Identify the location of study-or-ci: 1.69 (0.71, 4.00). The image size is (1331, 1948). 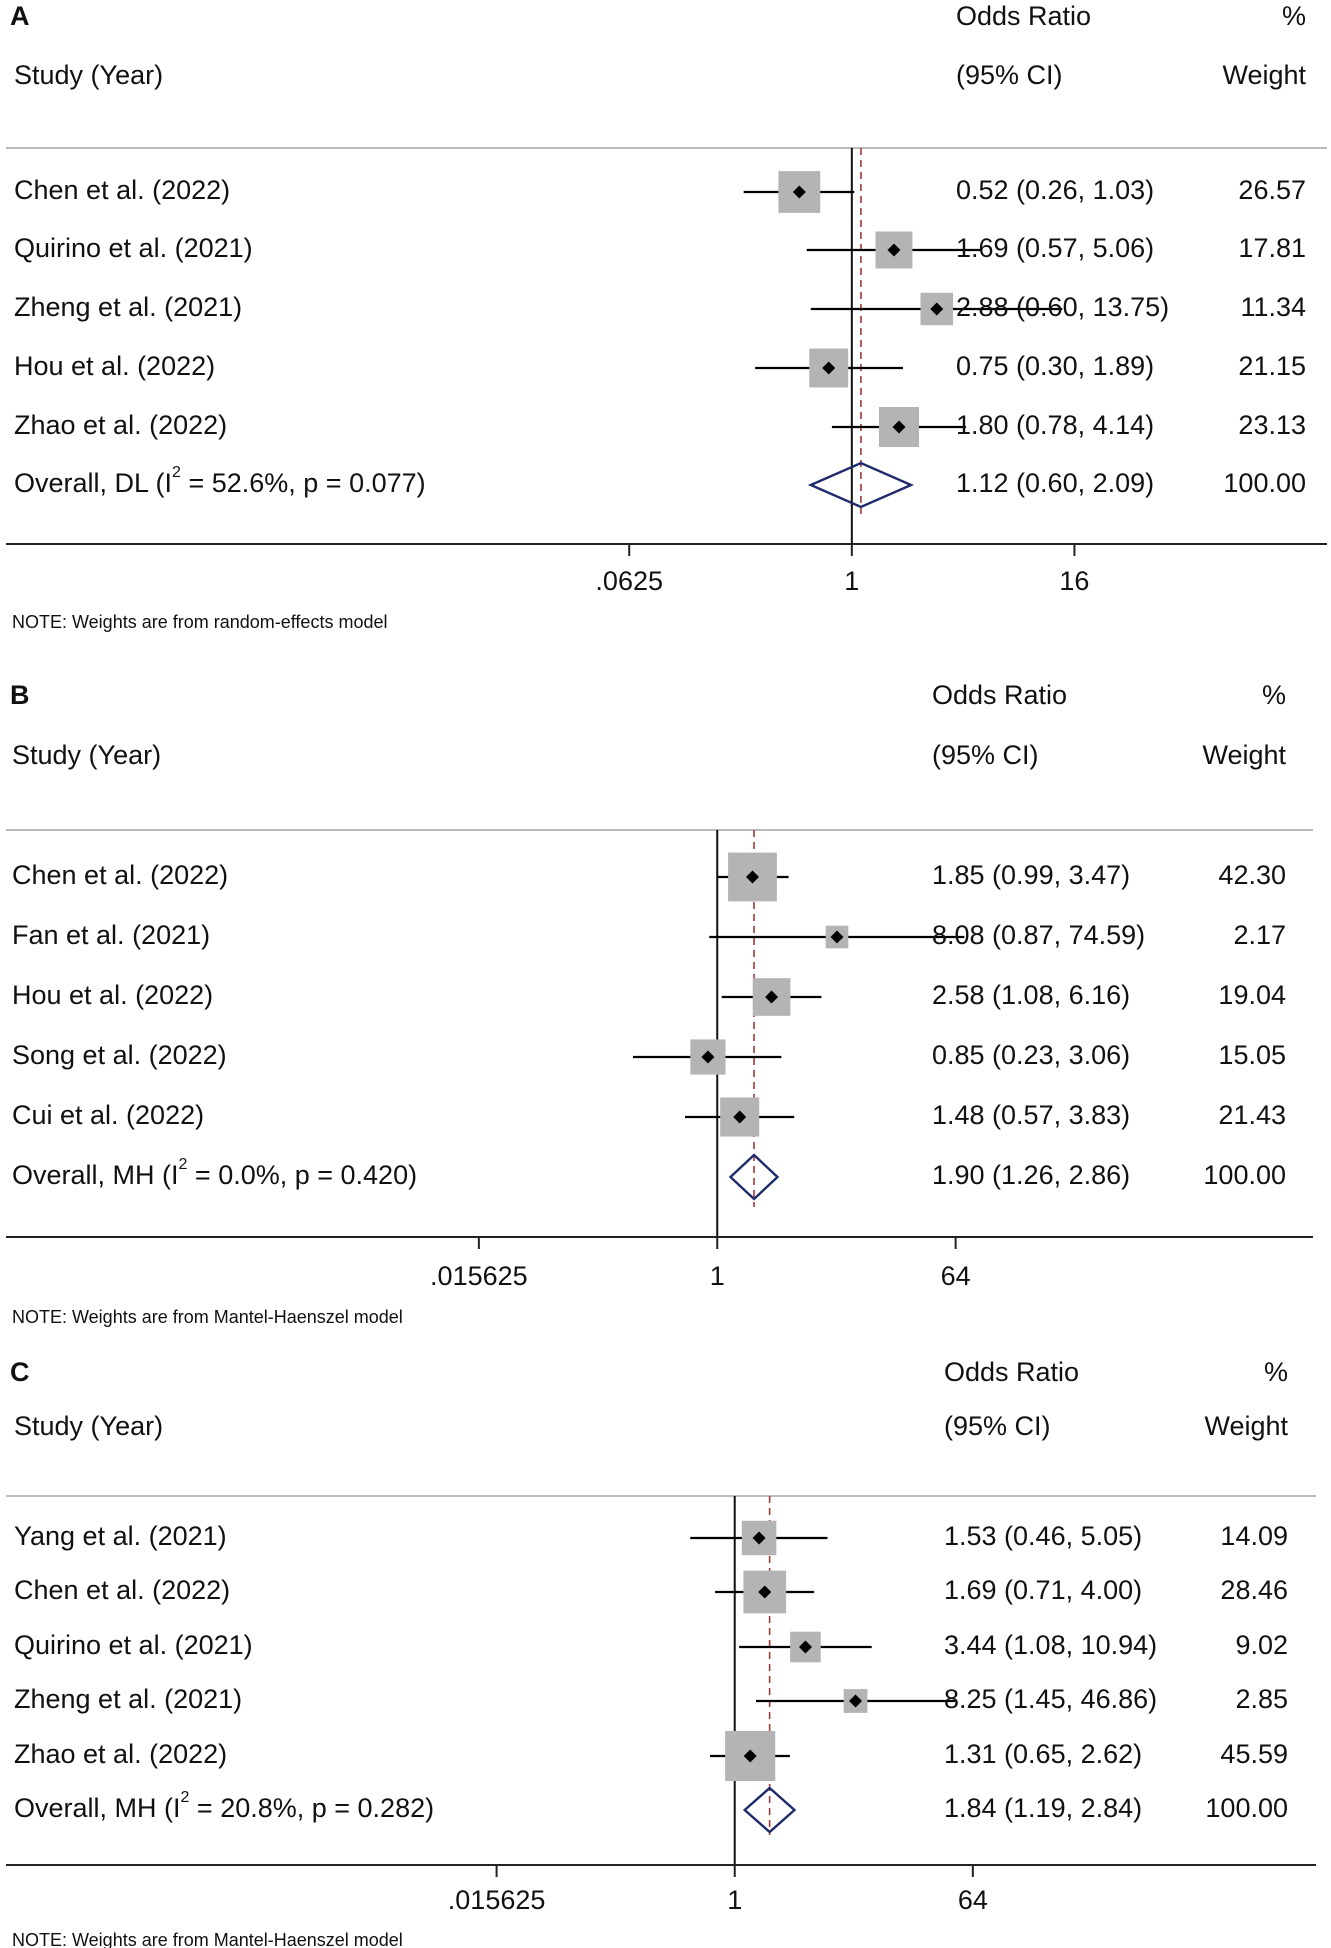
(1043, 1590).